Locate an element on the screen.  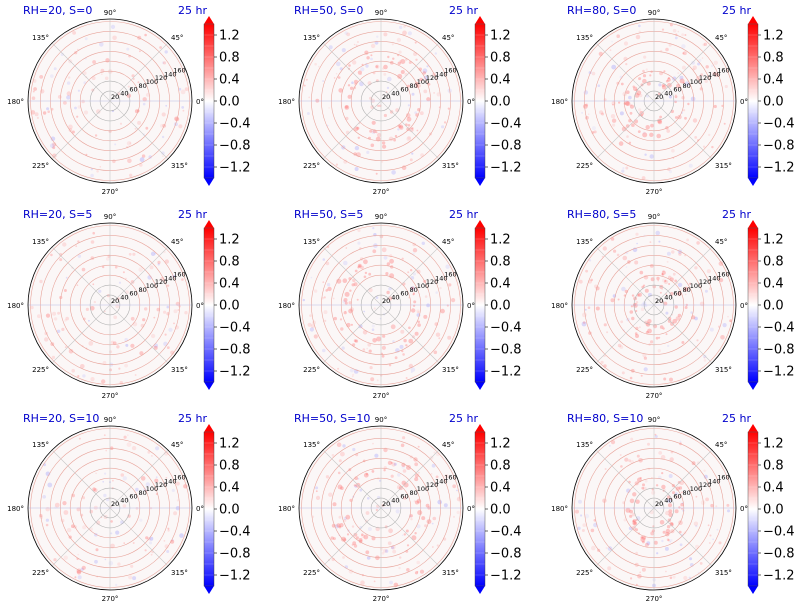
angle-label-90: 90° is located at coordinates (381, 217).